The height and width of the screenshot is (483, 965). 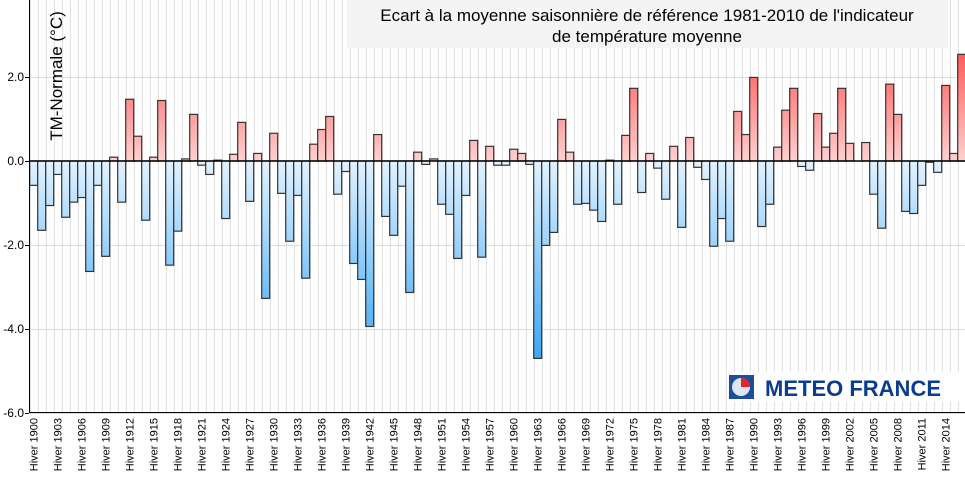 What do you see at coordinates (618, 182) in the screenshot?
I see `bar-hiver-1973` at bounding box center [618, 182].